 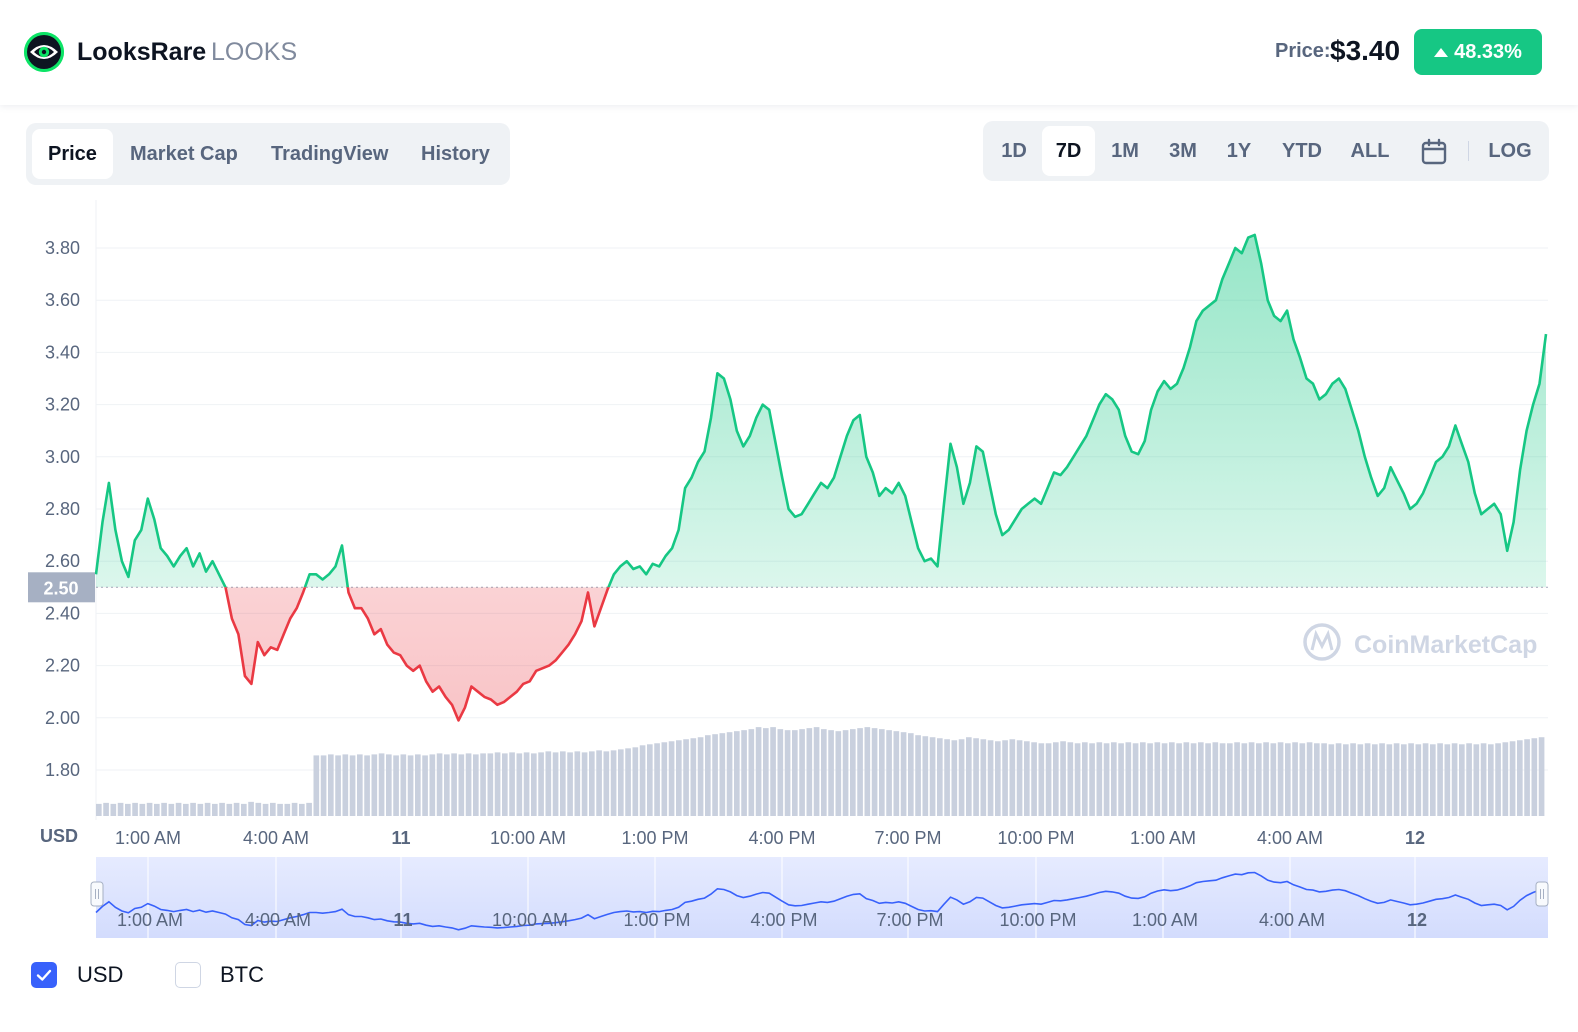 I want to click on navigator-tick-label-2: 11, so click(x=402, y=920).